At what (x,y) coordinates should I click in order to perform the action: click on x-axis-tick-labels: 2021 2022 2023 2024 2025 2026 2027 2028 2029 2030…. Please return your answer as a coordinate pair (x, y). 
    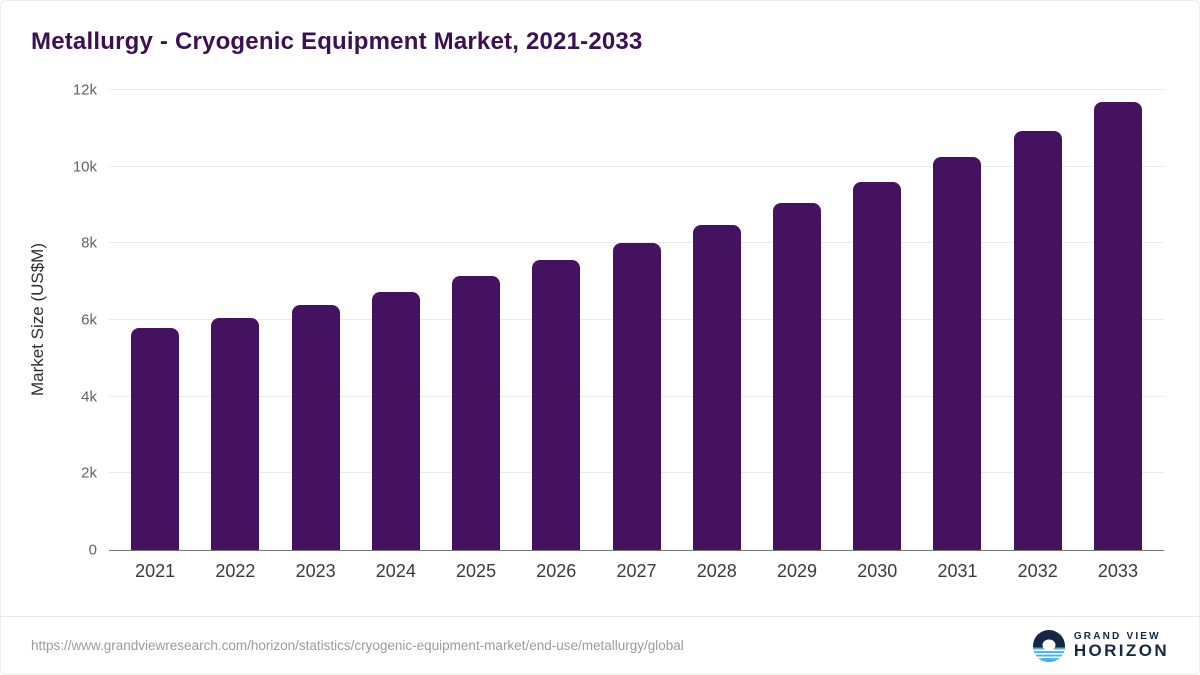
    Looking at the image, I should click on (636, 571).